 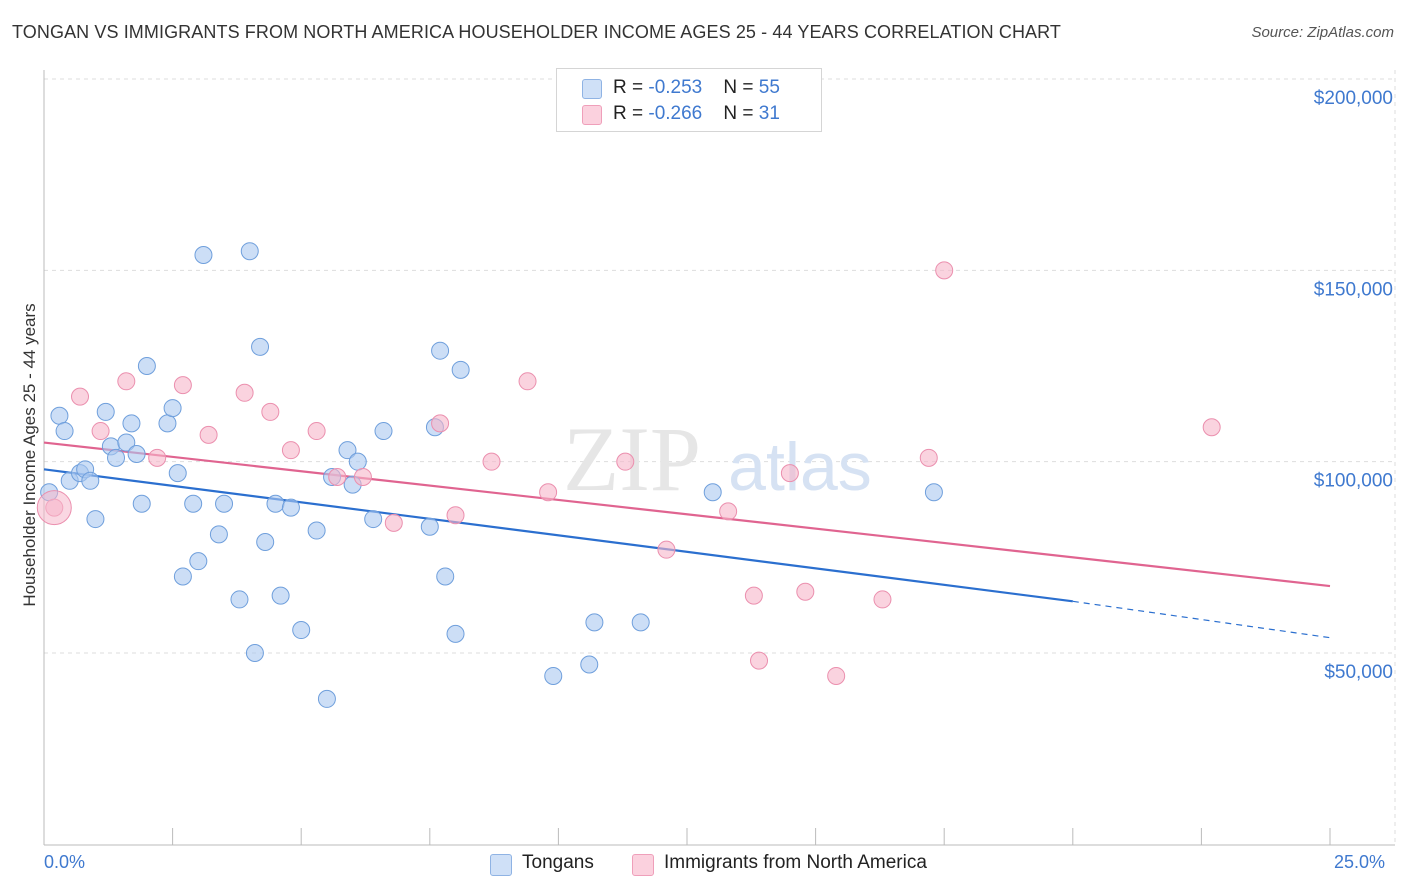 What do you see at coordinates (1353, 385) in the screenshot?
I see `y-tick-labels: $50,000 $100,000 $150,000 $200,000` at bounding box center [1353, 385].